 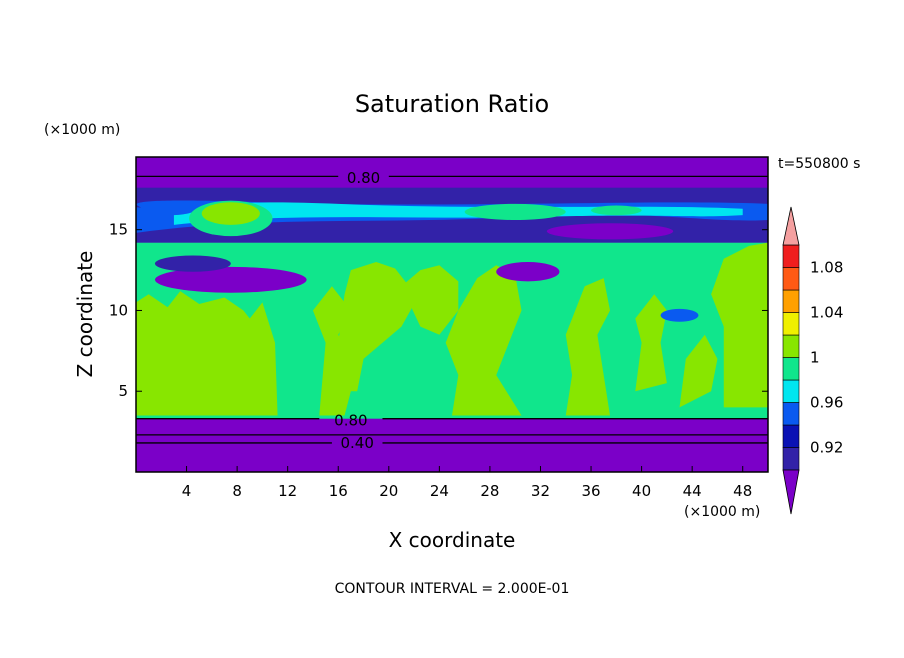 What do you see at coordinates (187, 491) in the screenshot?
I see `x-tick-label-0: 4` at bounding box center [187, 491].